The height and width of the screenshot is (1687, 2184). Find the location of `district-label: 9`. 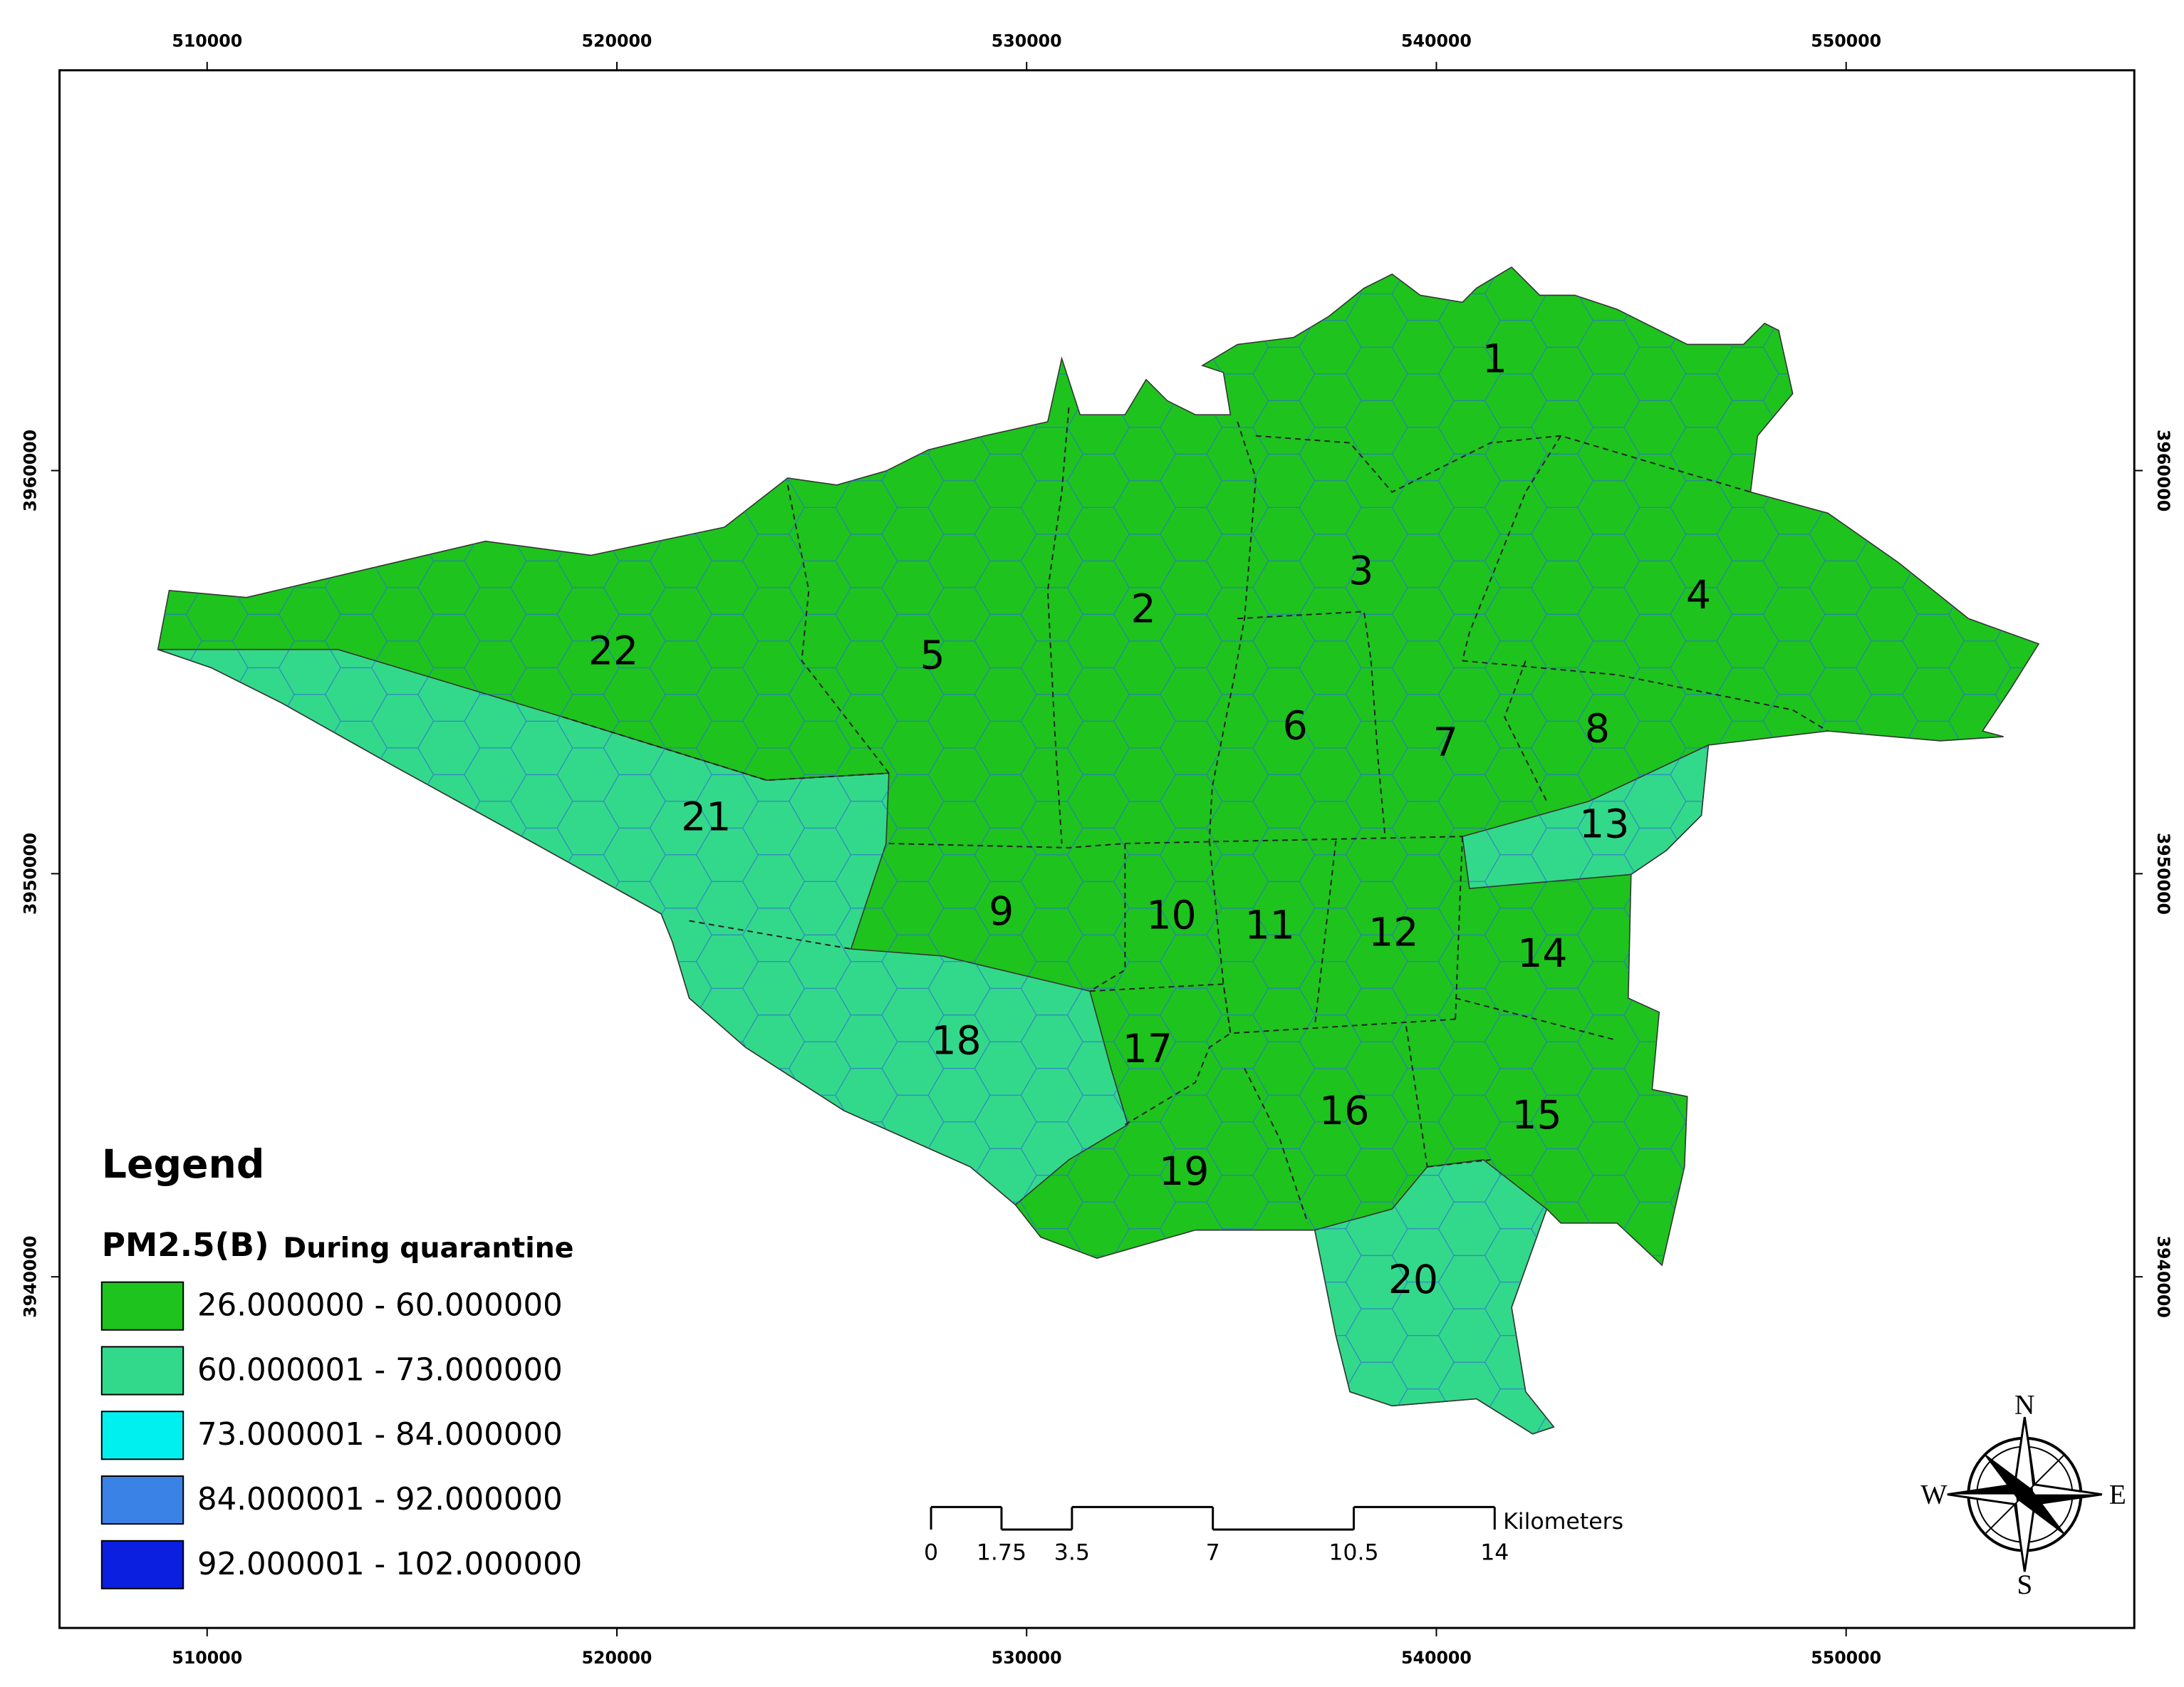

district-label: 9 is located at coordinates (1001, 912).